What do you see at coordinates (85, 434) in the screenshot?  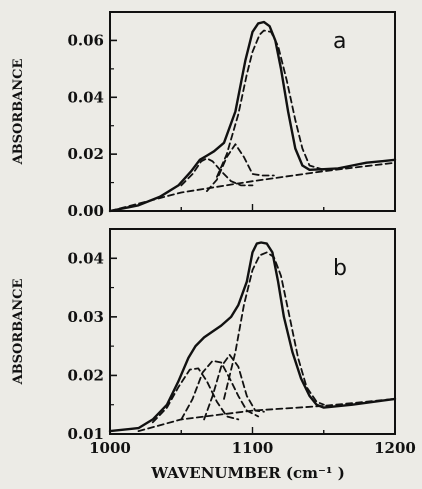 I see `y-tick-label: 0.01` at bounding box center [85, 434].